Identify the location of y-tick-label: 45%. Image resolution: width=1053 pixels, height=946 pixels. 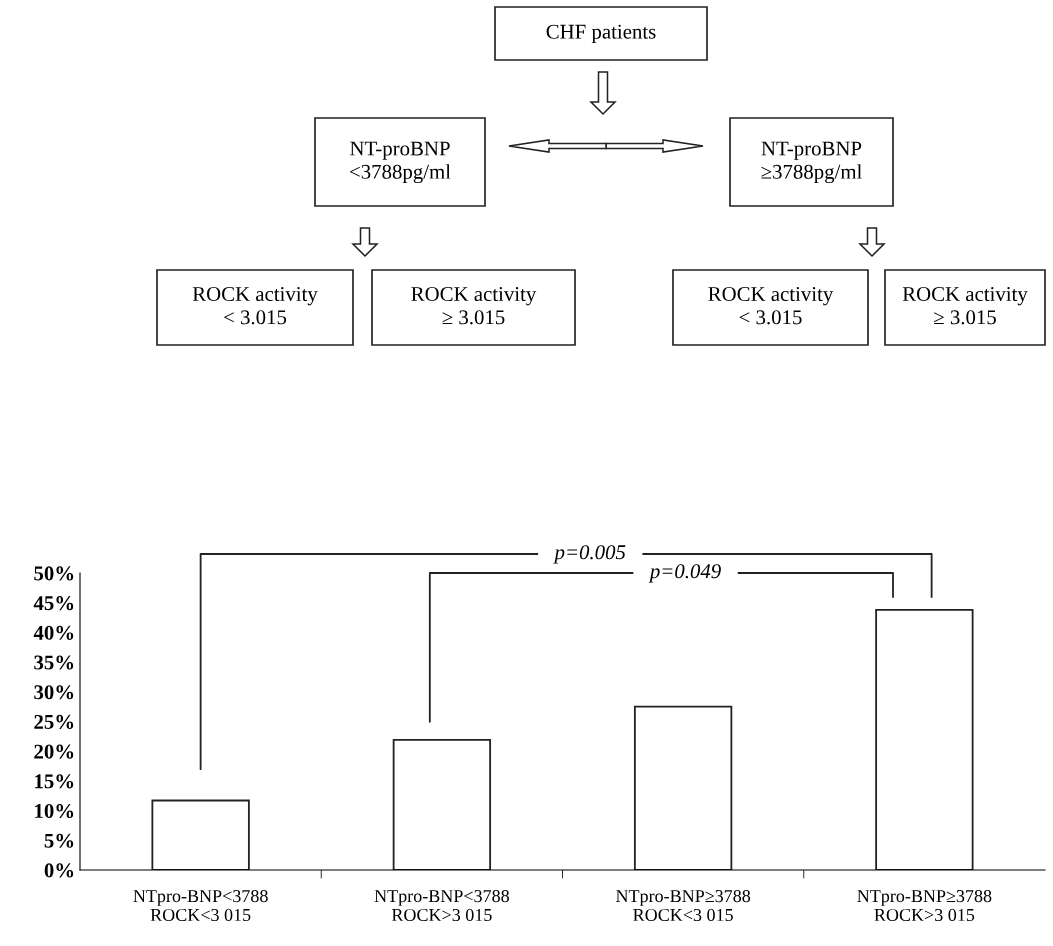
(53, 603).